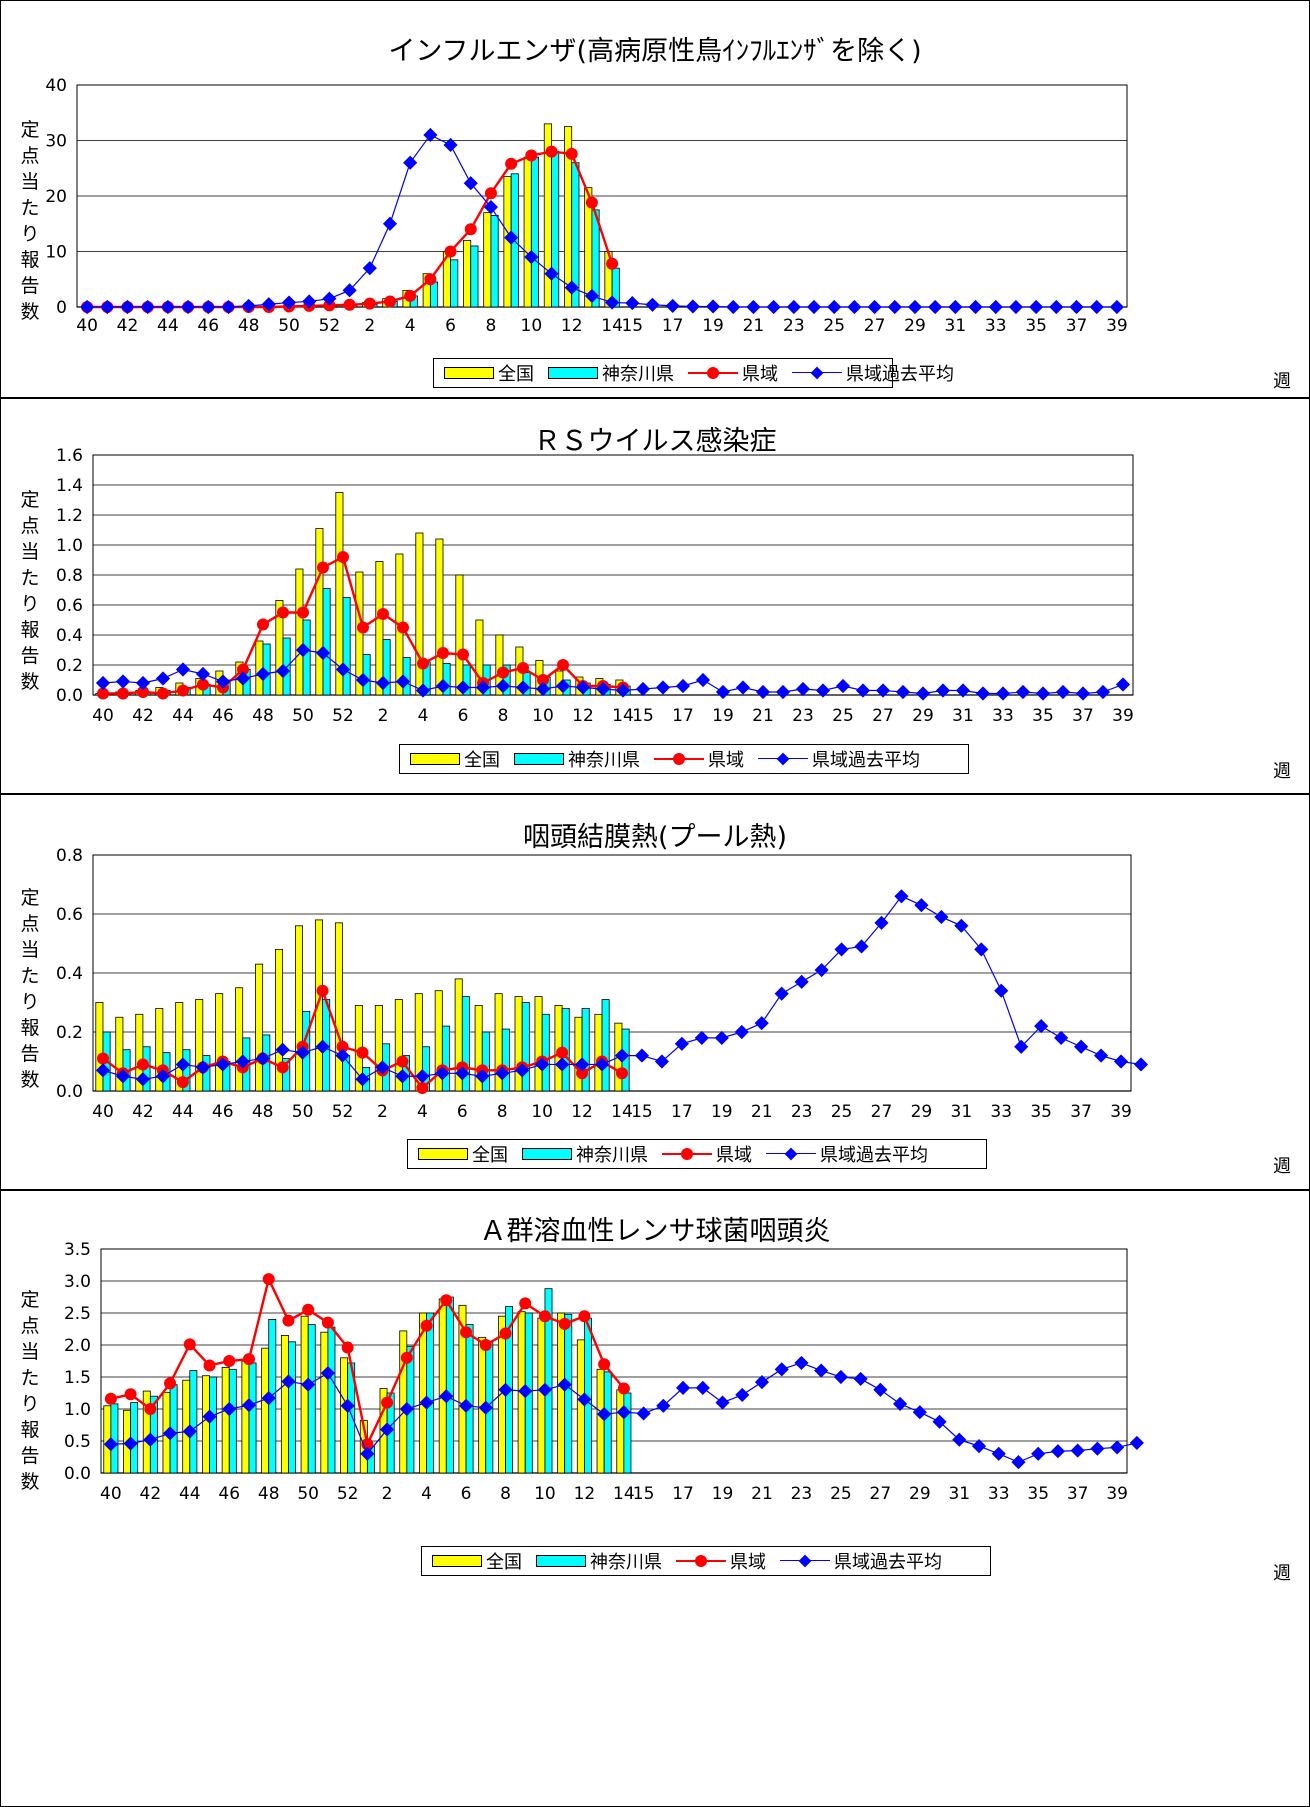 The image size is (1310, 1807). I want to click on y-axis-label-char: 報, so click(30, 1430).